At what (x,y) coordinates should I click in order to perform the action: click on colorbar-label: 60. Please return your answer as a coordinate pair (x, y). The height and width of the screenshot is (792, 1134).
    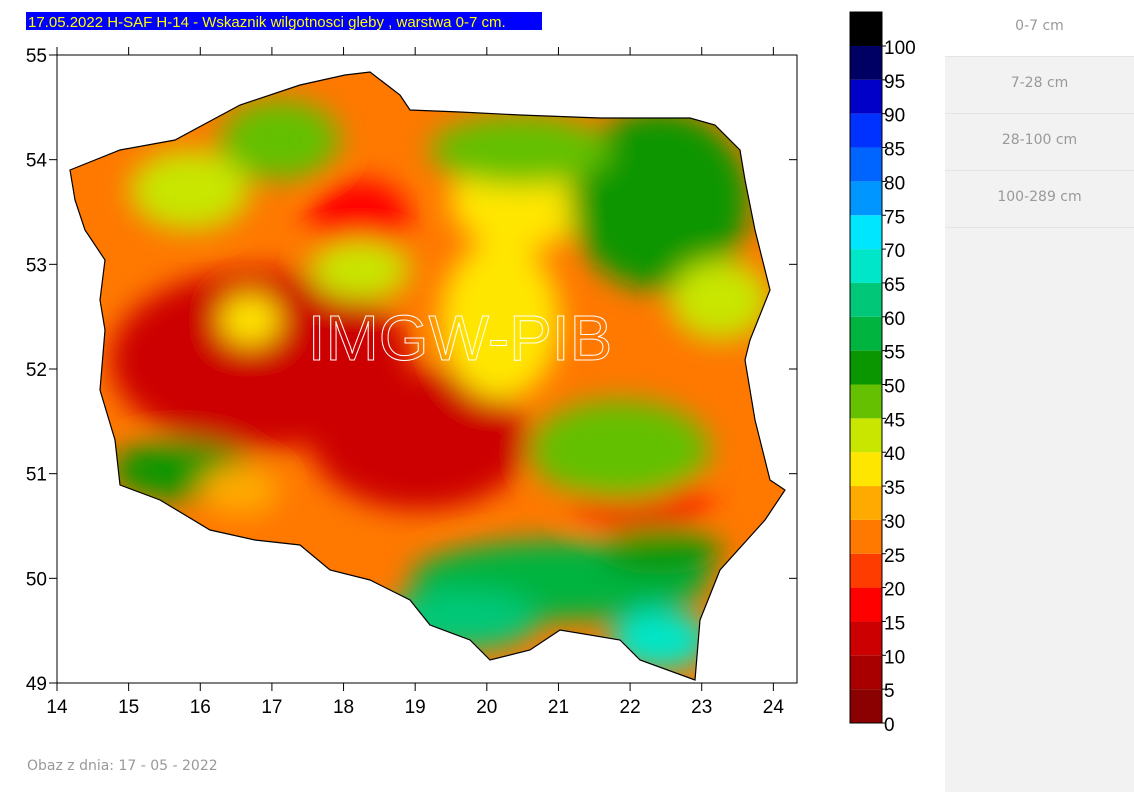
    Looking at the image, I should click on (894, 319).